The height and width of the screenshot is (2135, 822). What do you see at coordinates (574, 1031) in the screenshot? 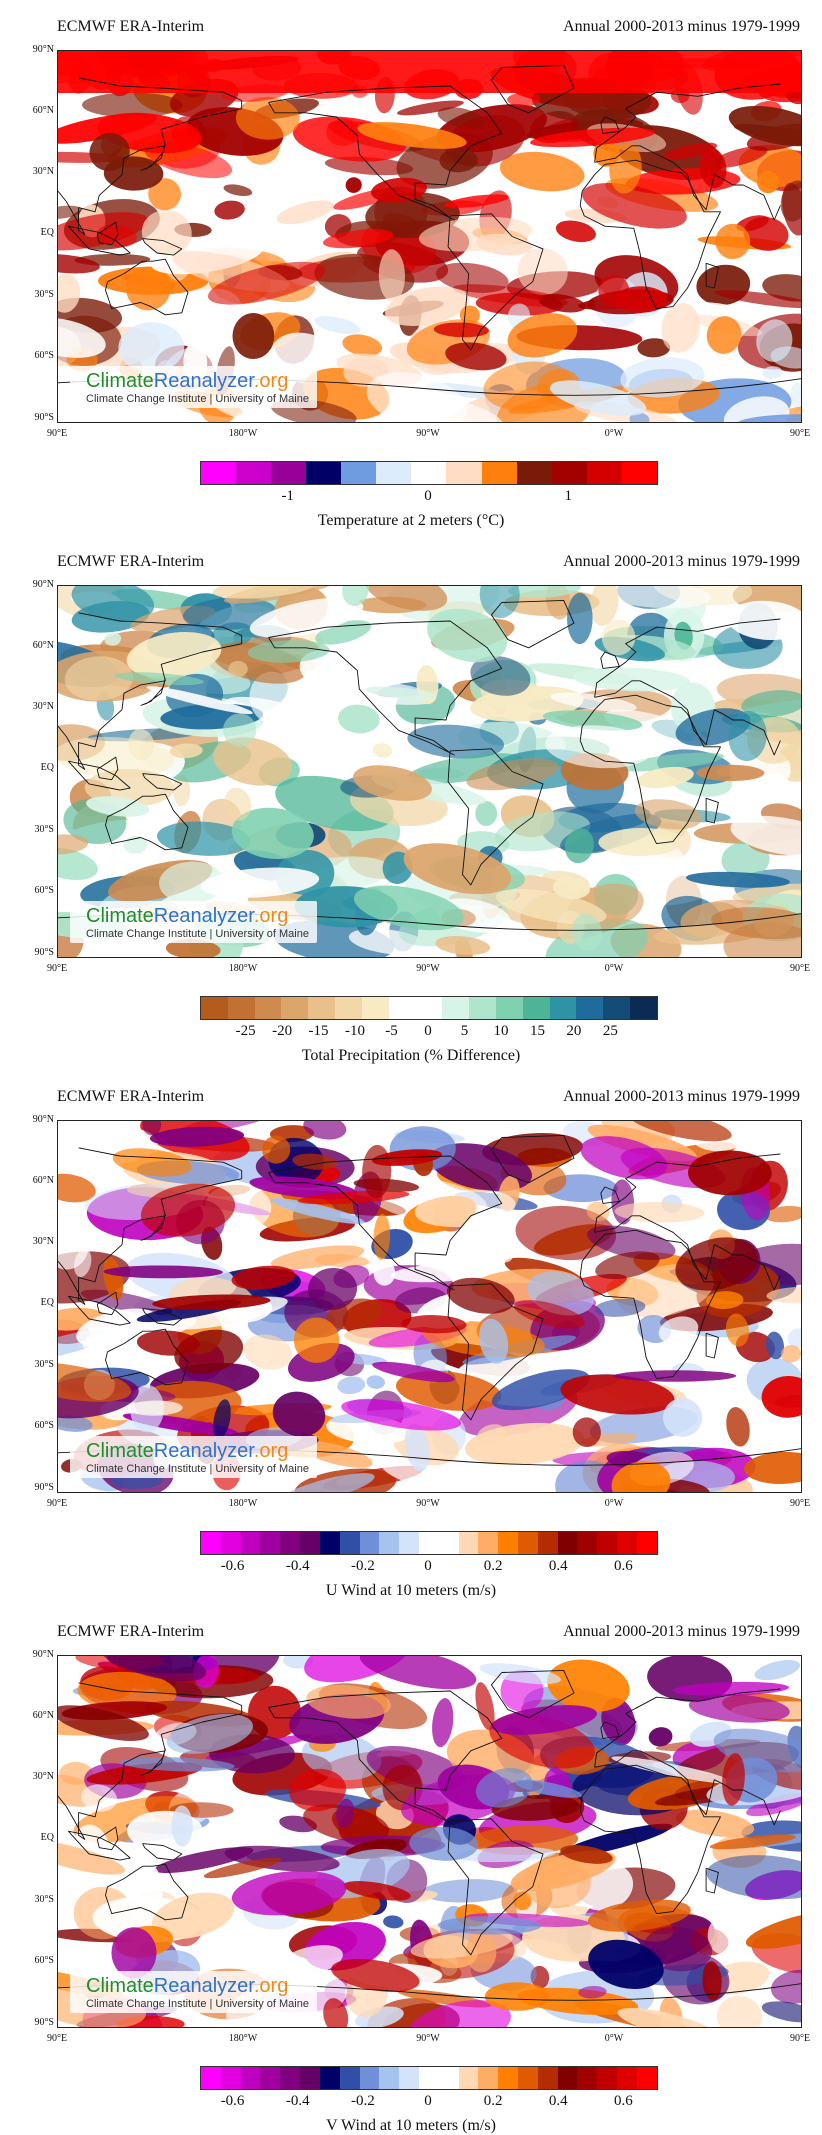
I see `colorbar-tick-label: 20` at bounding box center [574, 1031].